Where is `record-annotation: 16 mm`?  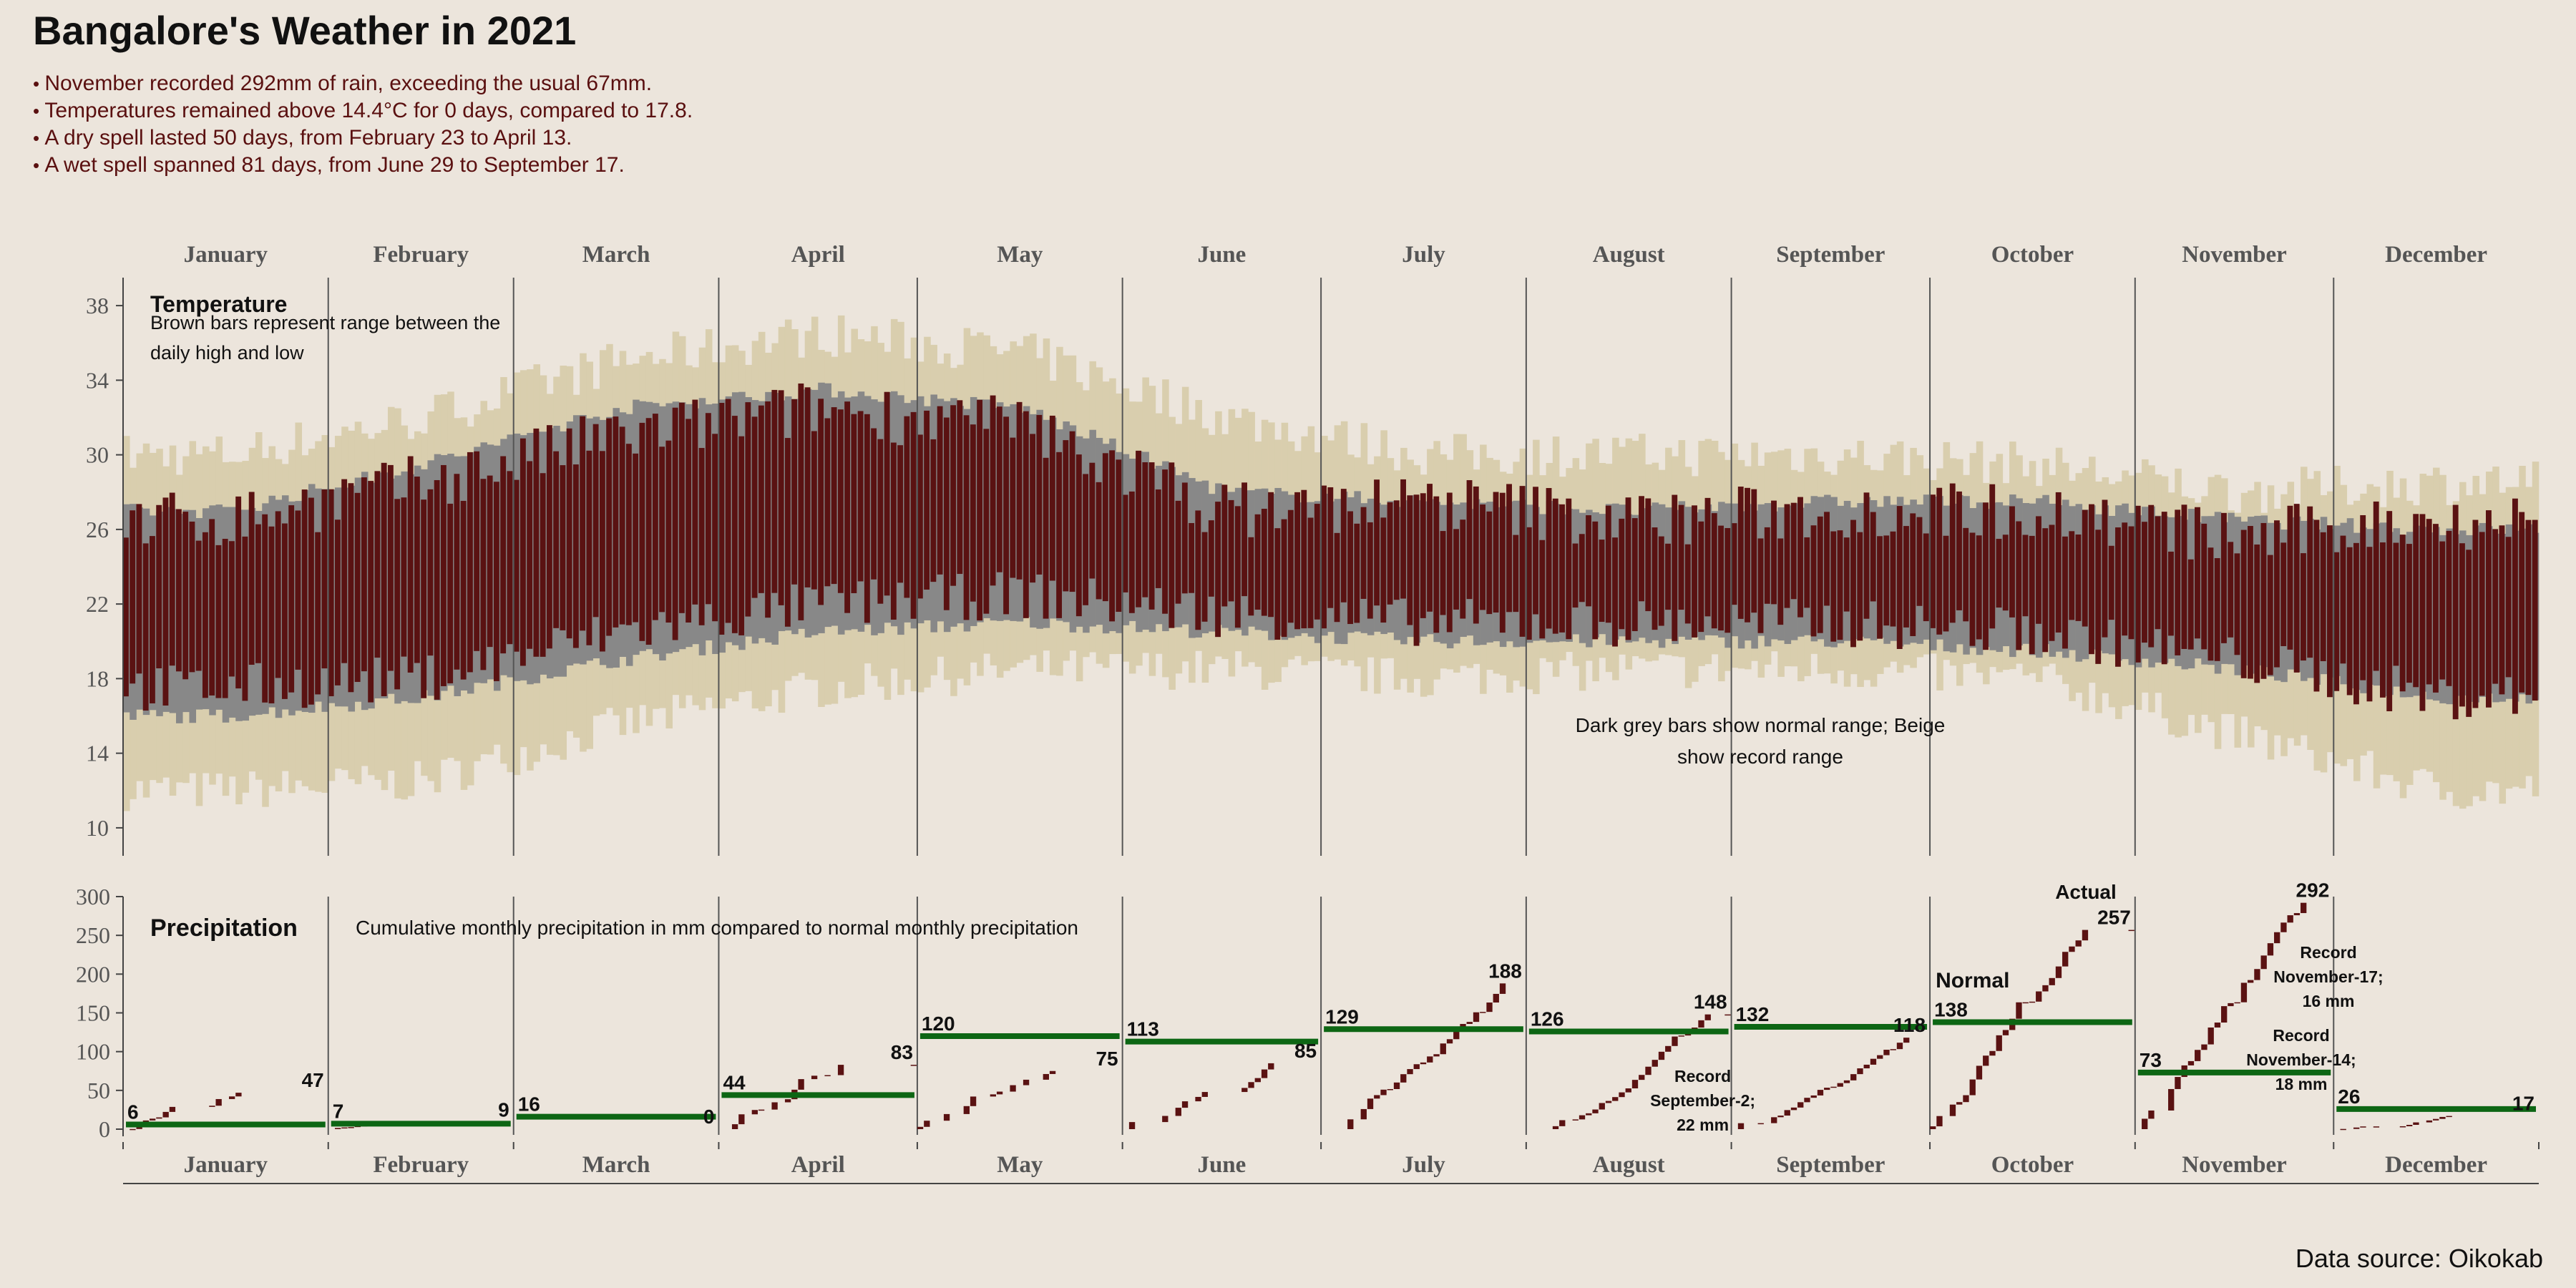 record-annotation: 16 mm is located at coordinates (2329, 1001).